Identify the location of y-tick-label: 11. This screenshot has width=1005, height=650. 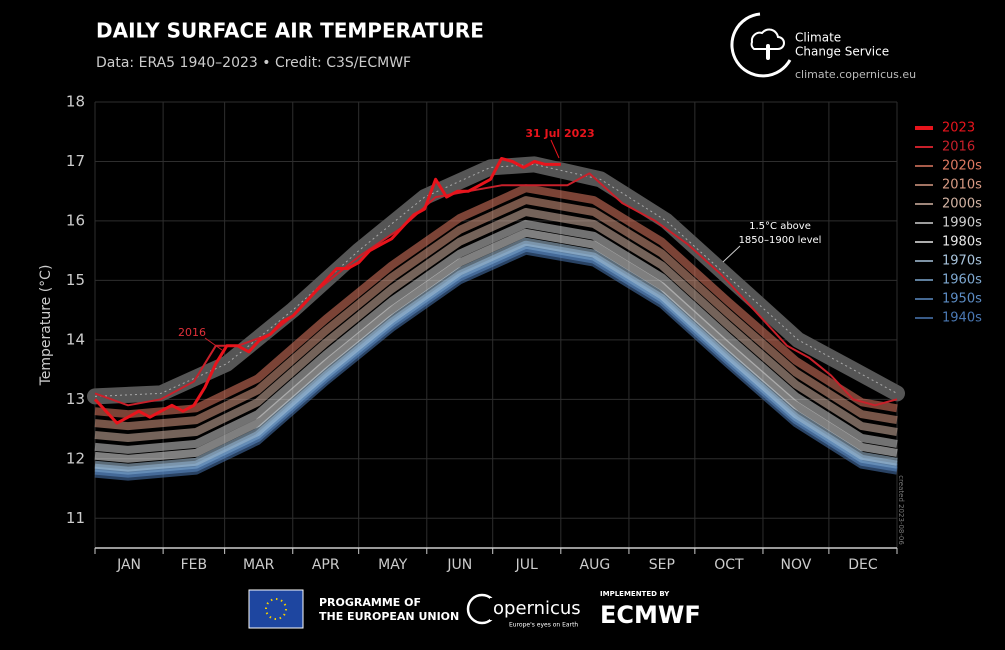
(75, 518).